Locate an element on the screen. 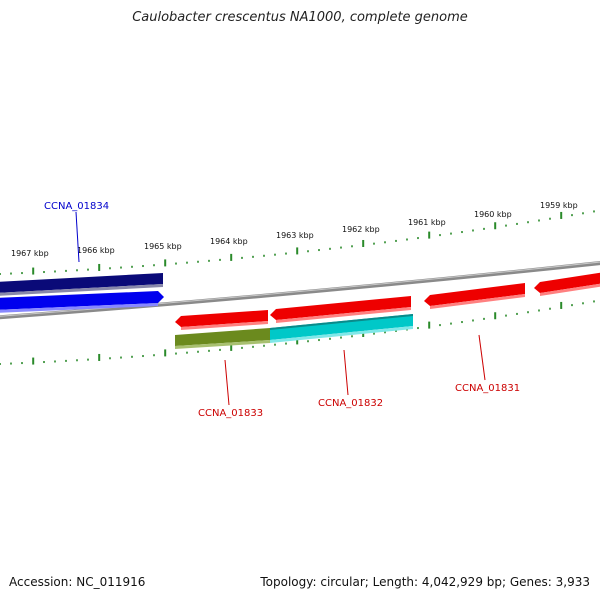 The image size is (600, 600). gene-right-edge is located at coordinates (567, 284).